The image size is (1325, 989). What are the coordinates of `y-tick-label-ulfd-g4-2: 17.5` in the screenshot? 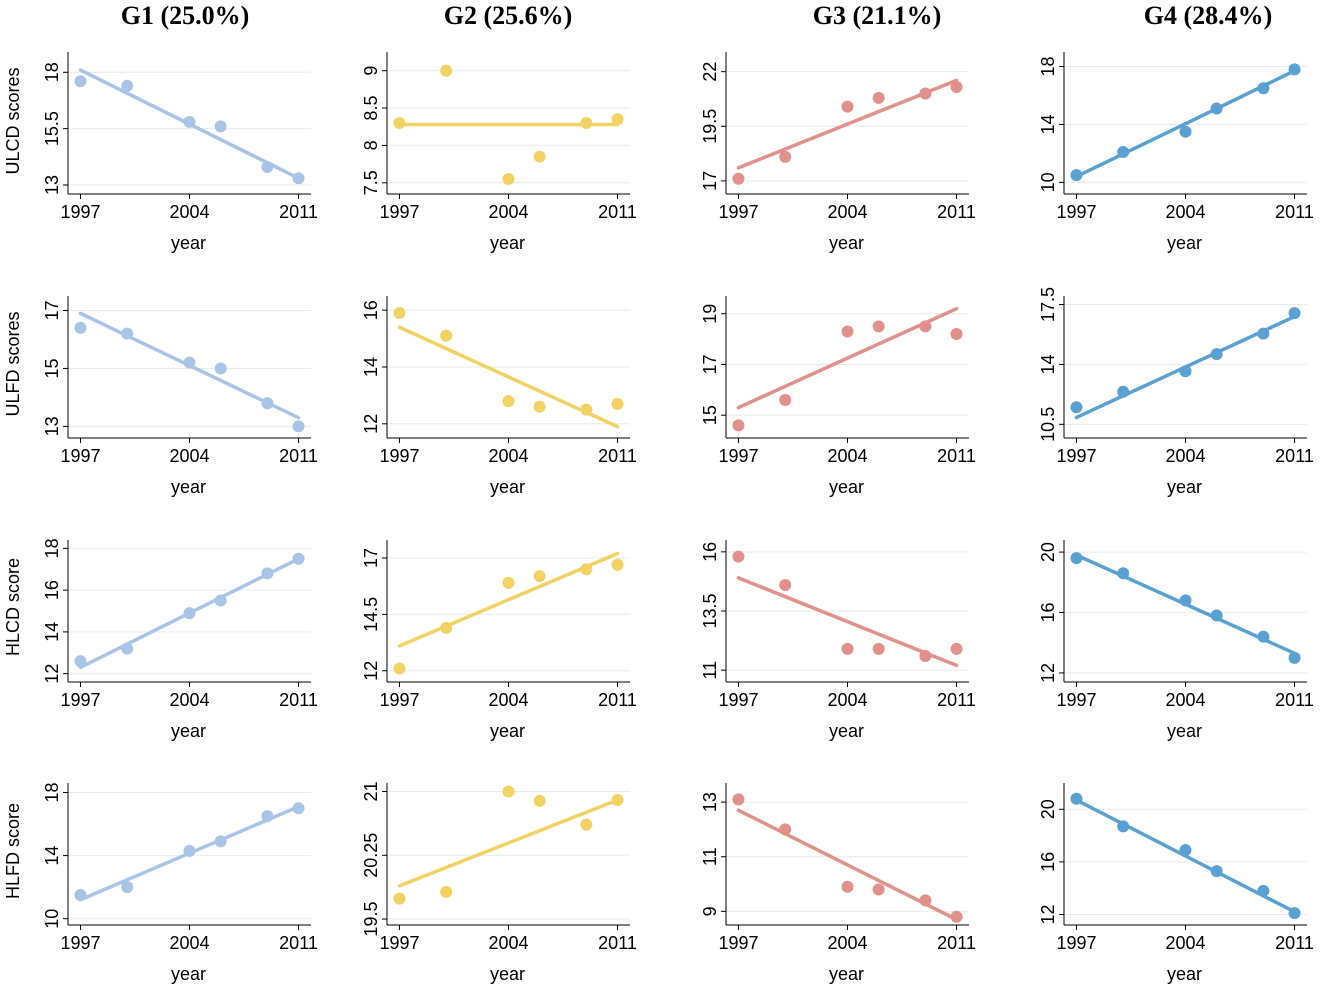 It's located at (1048, 304).